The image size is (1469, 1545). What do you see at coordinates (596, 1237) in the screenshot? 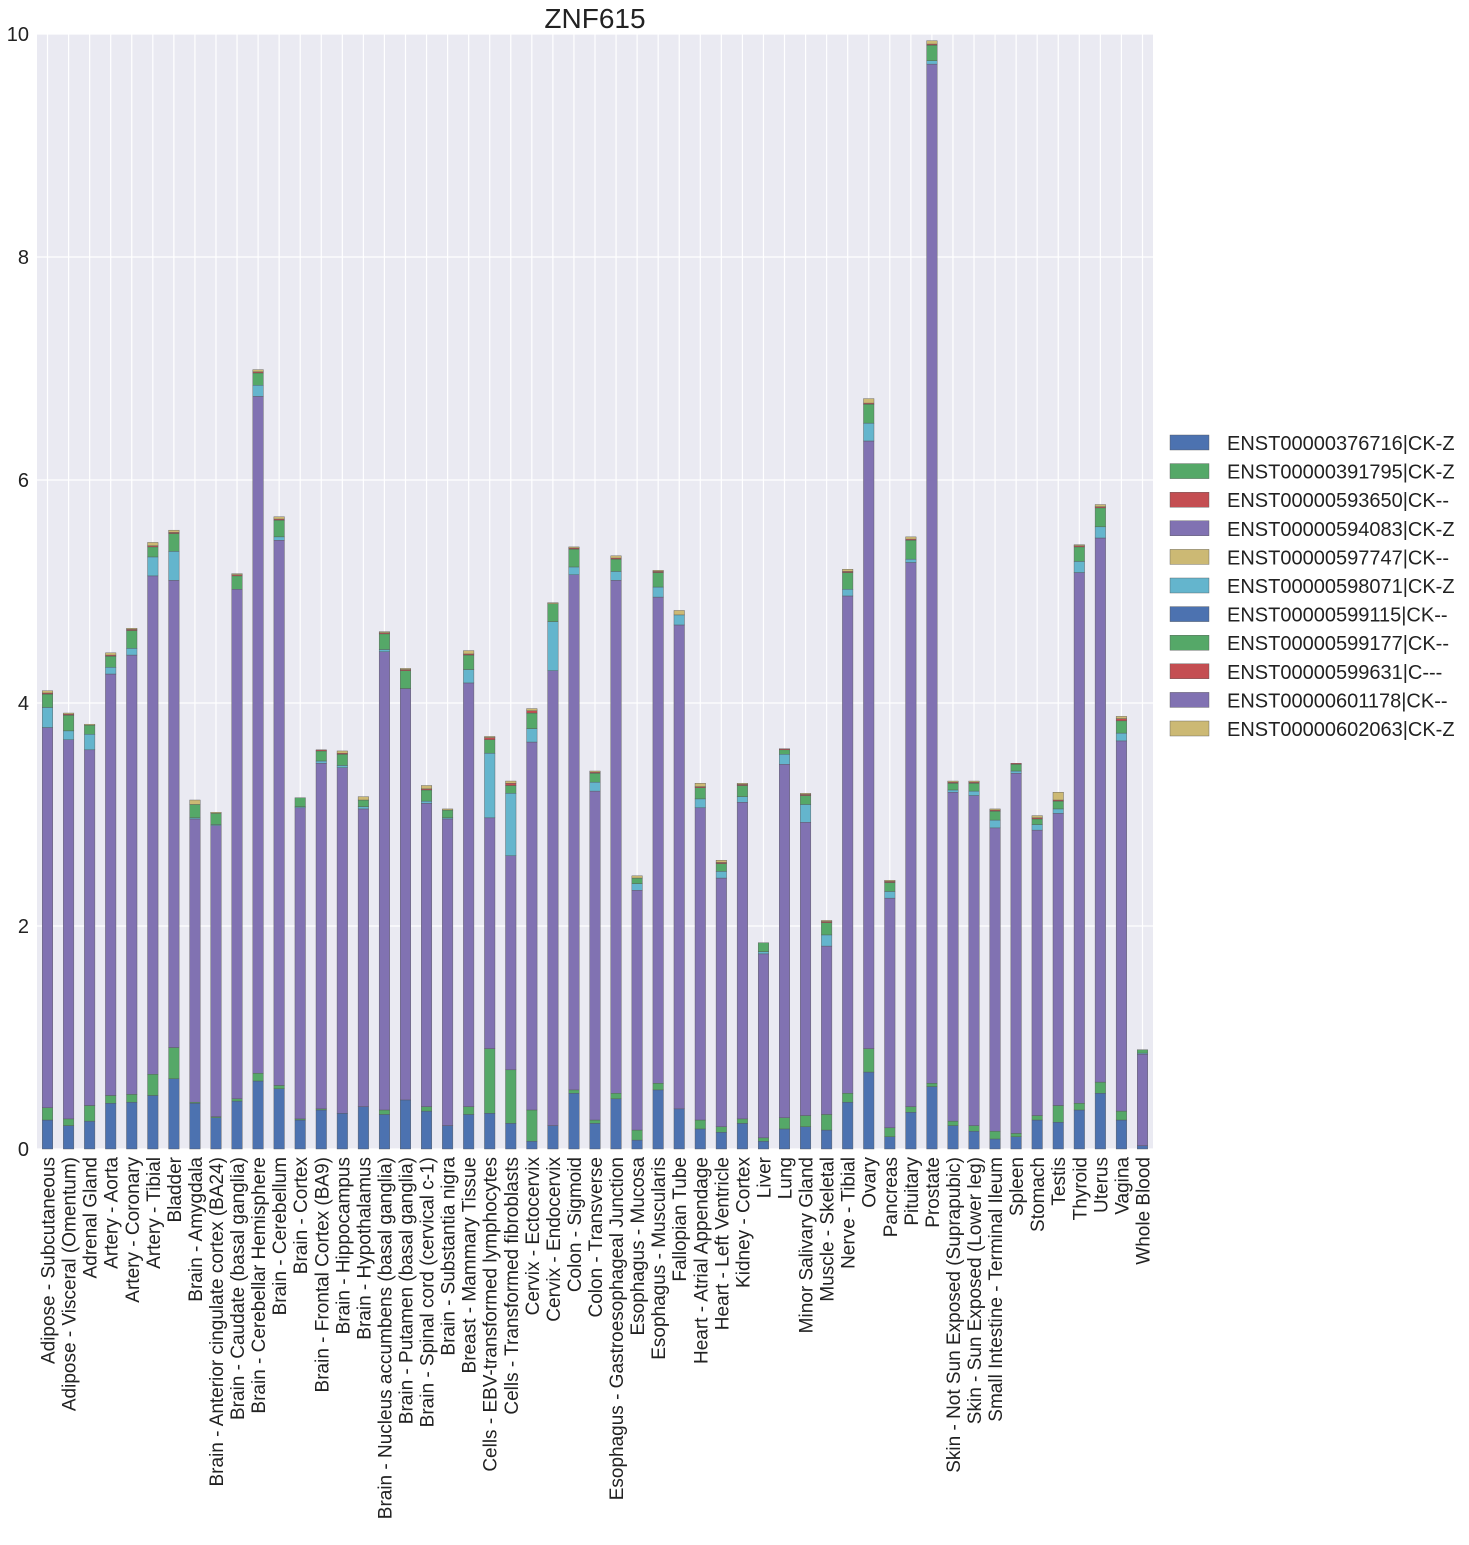
I see `x-tick-label: Colon - Transverse` at bounding box center [596, 1237].